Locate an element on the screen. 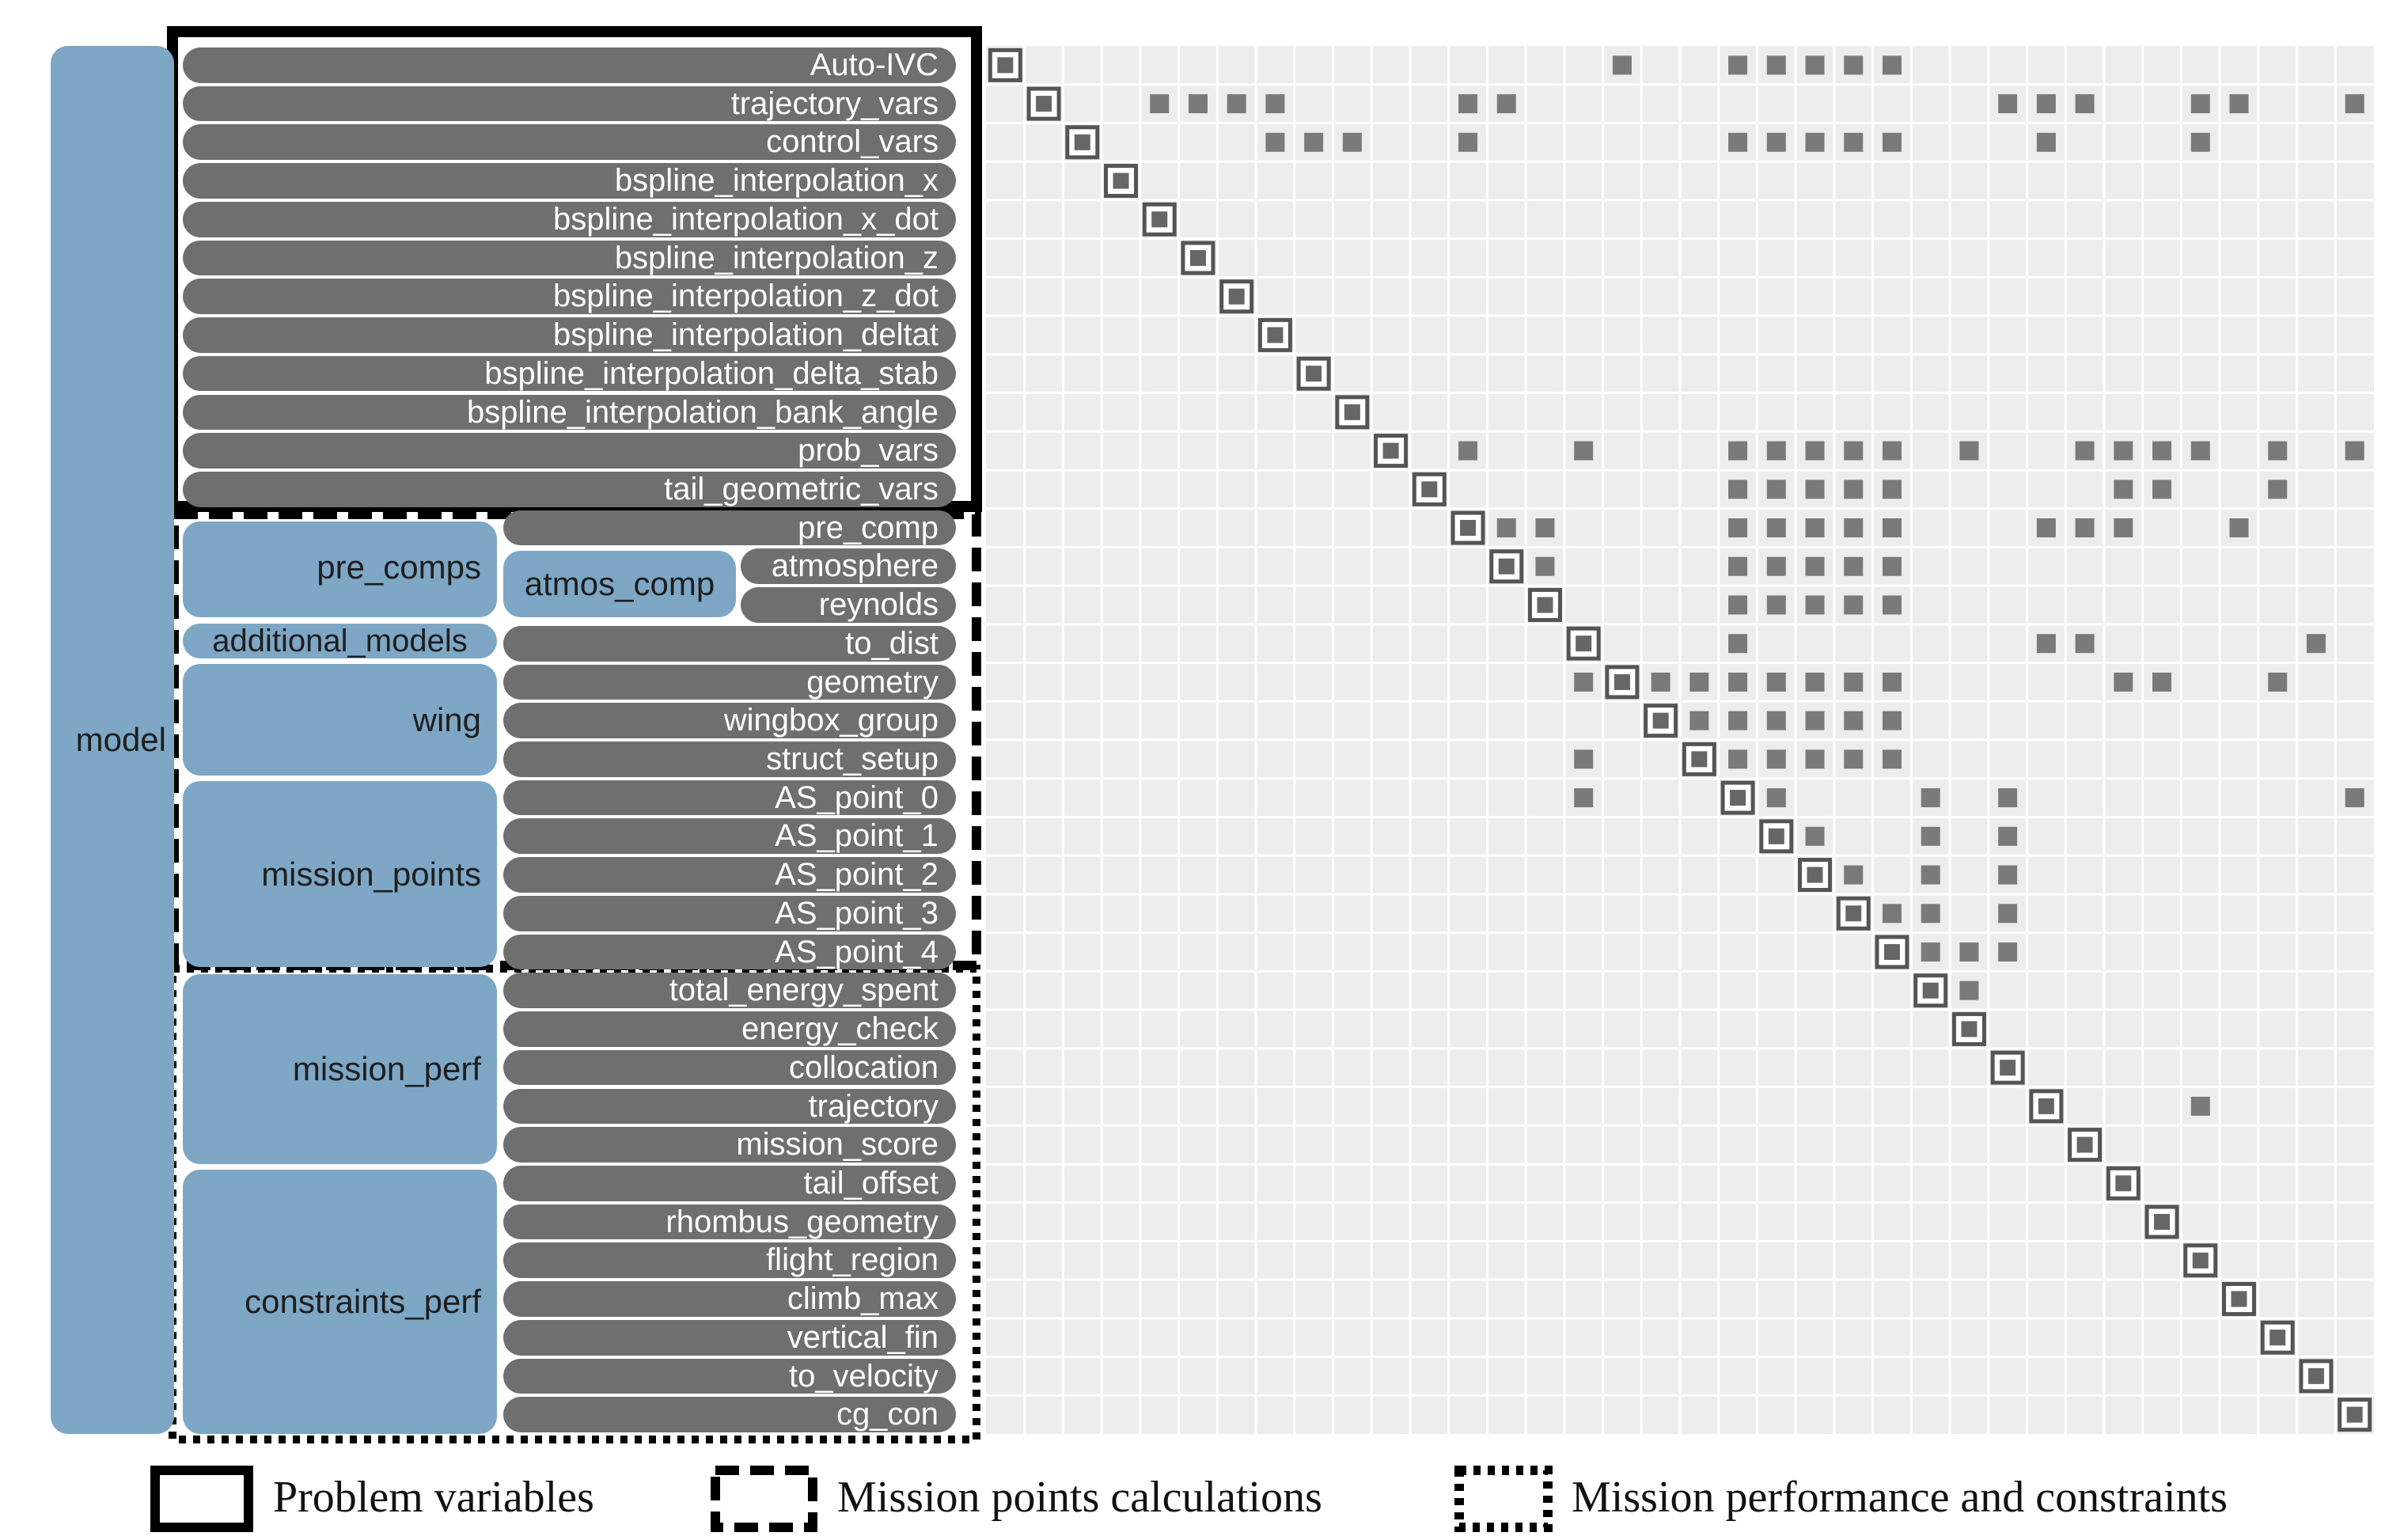 The image size is (2389, 1540). component-bspline-interpolation-delta-stab: bspline_interpolation_delta_stab is located at coordinates (569, 373).